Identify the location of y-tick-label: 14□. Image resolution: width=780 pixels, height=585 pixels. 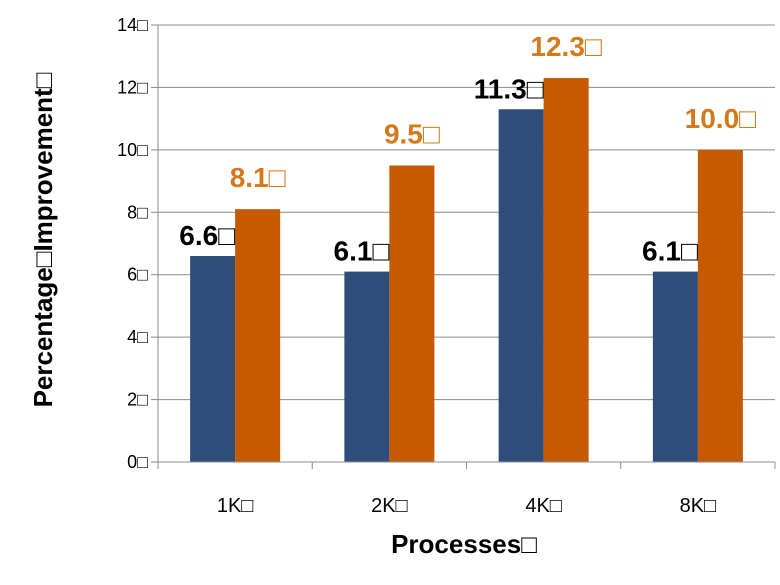
(132, 25).